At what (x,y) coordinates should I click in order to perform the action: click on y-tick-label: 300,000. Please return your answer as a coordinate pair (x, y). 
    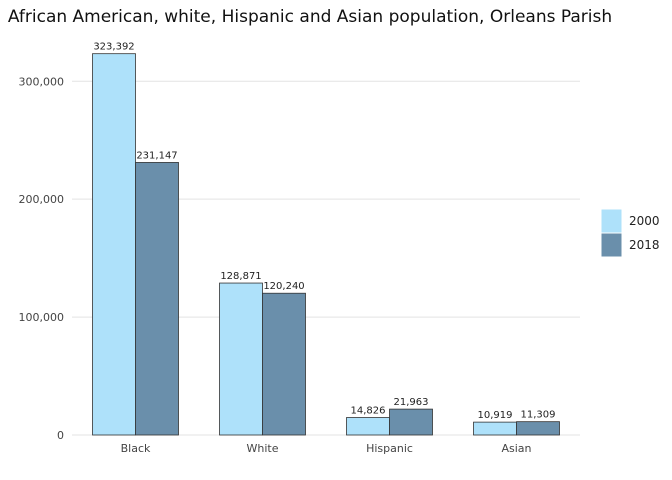
    Looking at the image, I should click on (42, 81).